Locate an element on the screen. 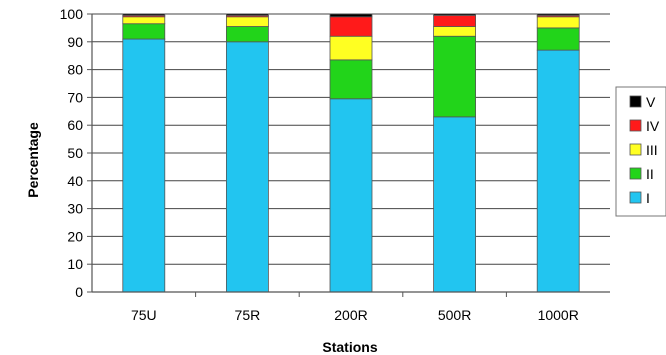 This screenshot has height=355, width=666. y-tick-label: 20 is located at coordinates (75, 236).